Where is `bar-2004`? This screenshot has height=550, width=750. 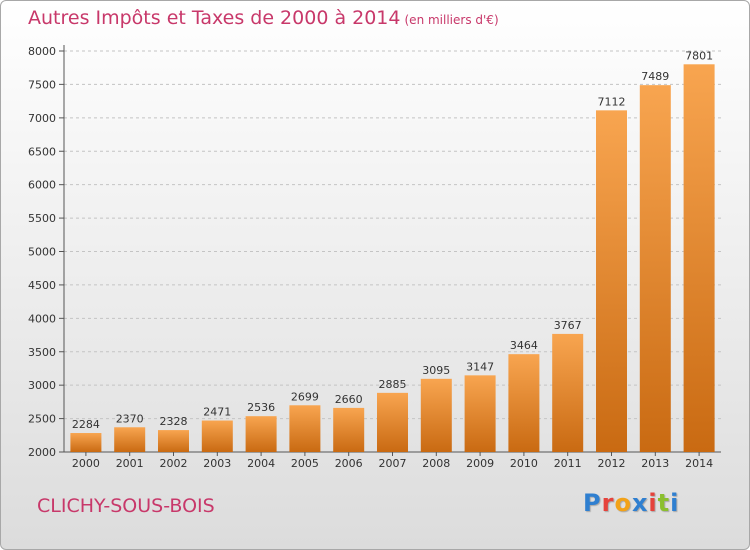 bar-2004 is located at coordinates (261, 434).